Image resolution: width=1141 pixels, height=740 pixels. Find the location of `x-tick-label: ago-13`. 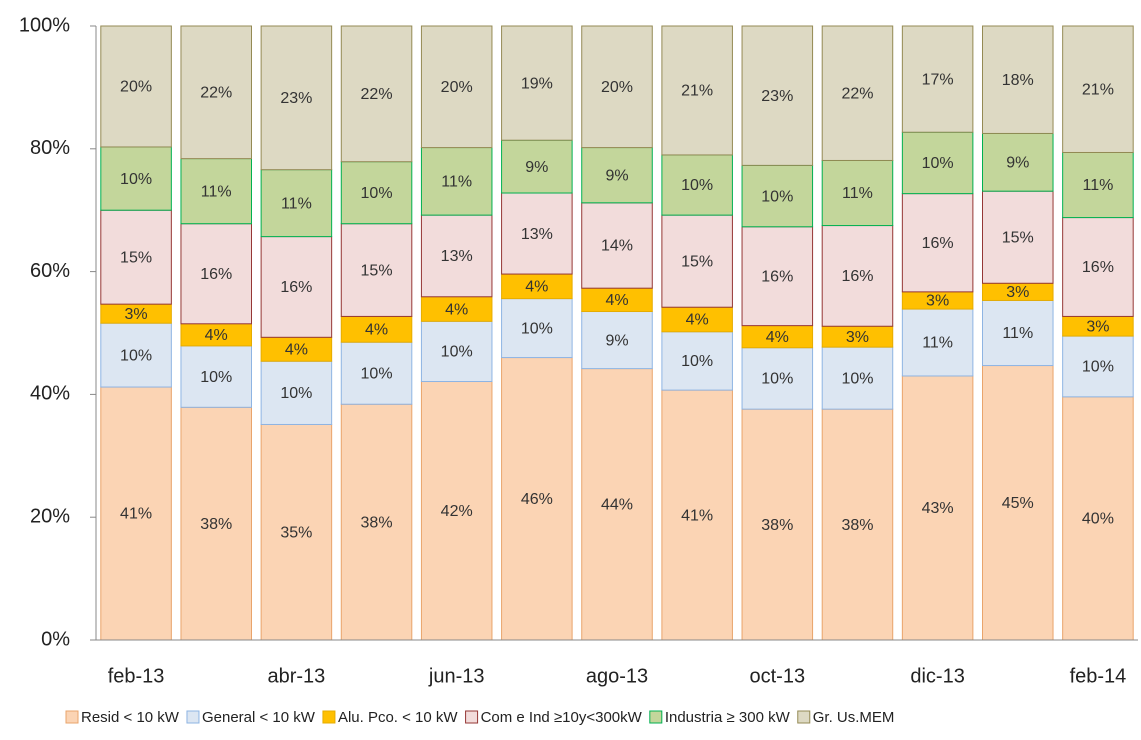

x-tick-label: ago-13 is located at coordinates (617, 676).